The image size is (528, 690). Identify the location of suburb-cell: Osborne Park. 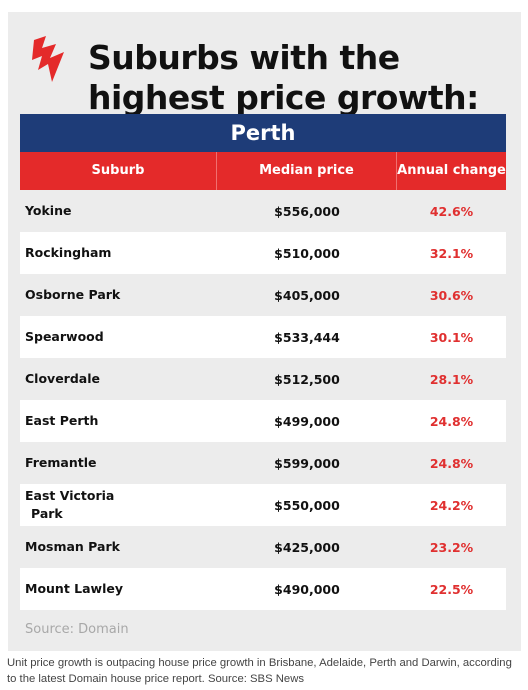
(73, 294).